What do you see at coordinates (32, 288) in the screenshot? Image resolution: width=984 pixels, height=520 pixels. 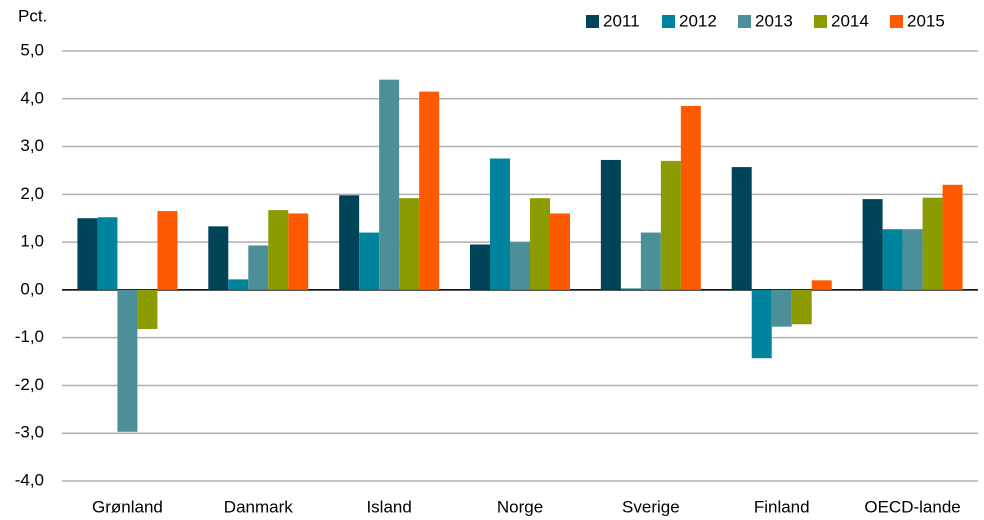 I see `y-tick-label: 0,0` at bounding box center [32, 288].